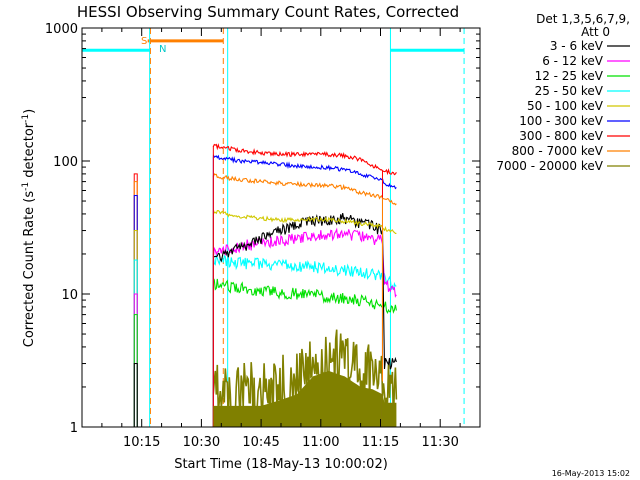  Describe the element at coordinates (144, 41) in the screenshot. I see `flag-label-saa: S` at that location.